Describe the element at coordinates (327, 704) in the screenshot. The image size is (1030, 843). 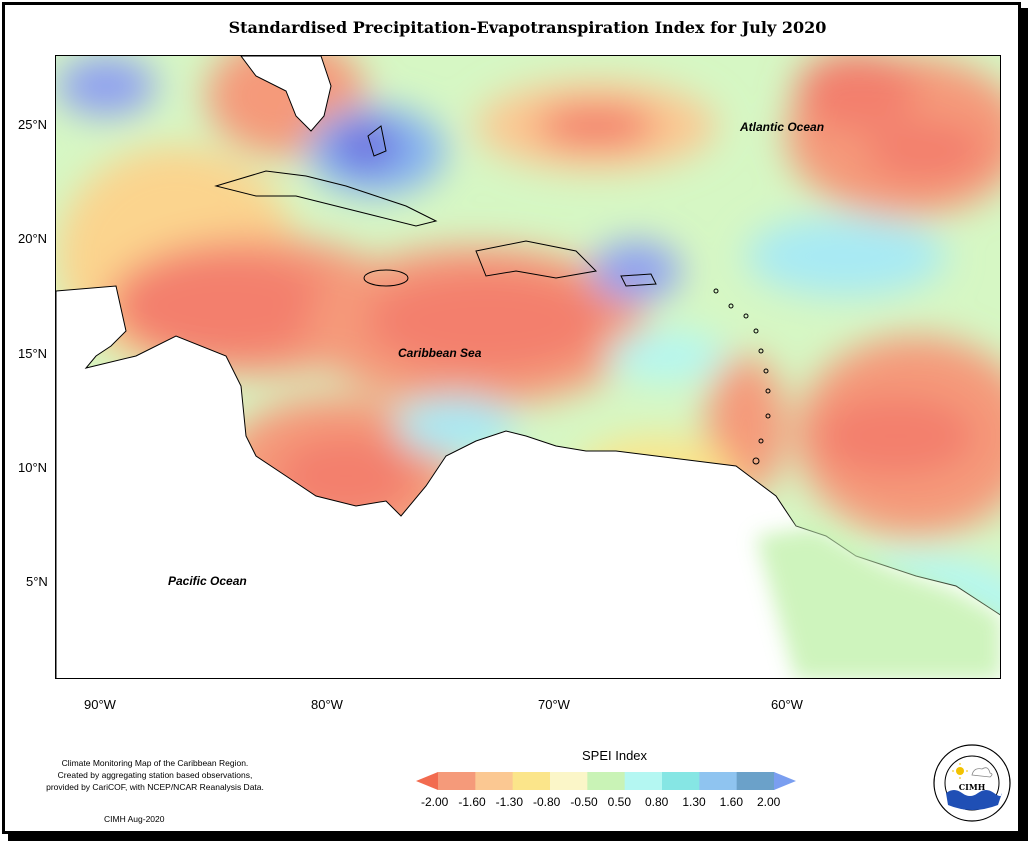
I see `lon-label-80w: 80°W` at that location.